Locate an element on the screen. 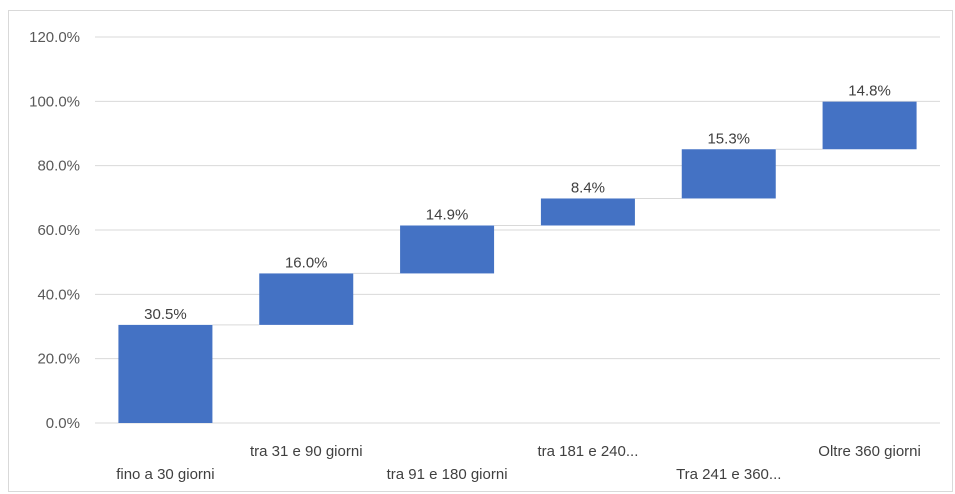  y-tick-label: 120.0% is located at coordinates (54, 37).